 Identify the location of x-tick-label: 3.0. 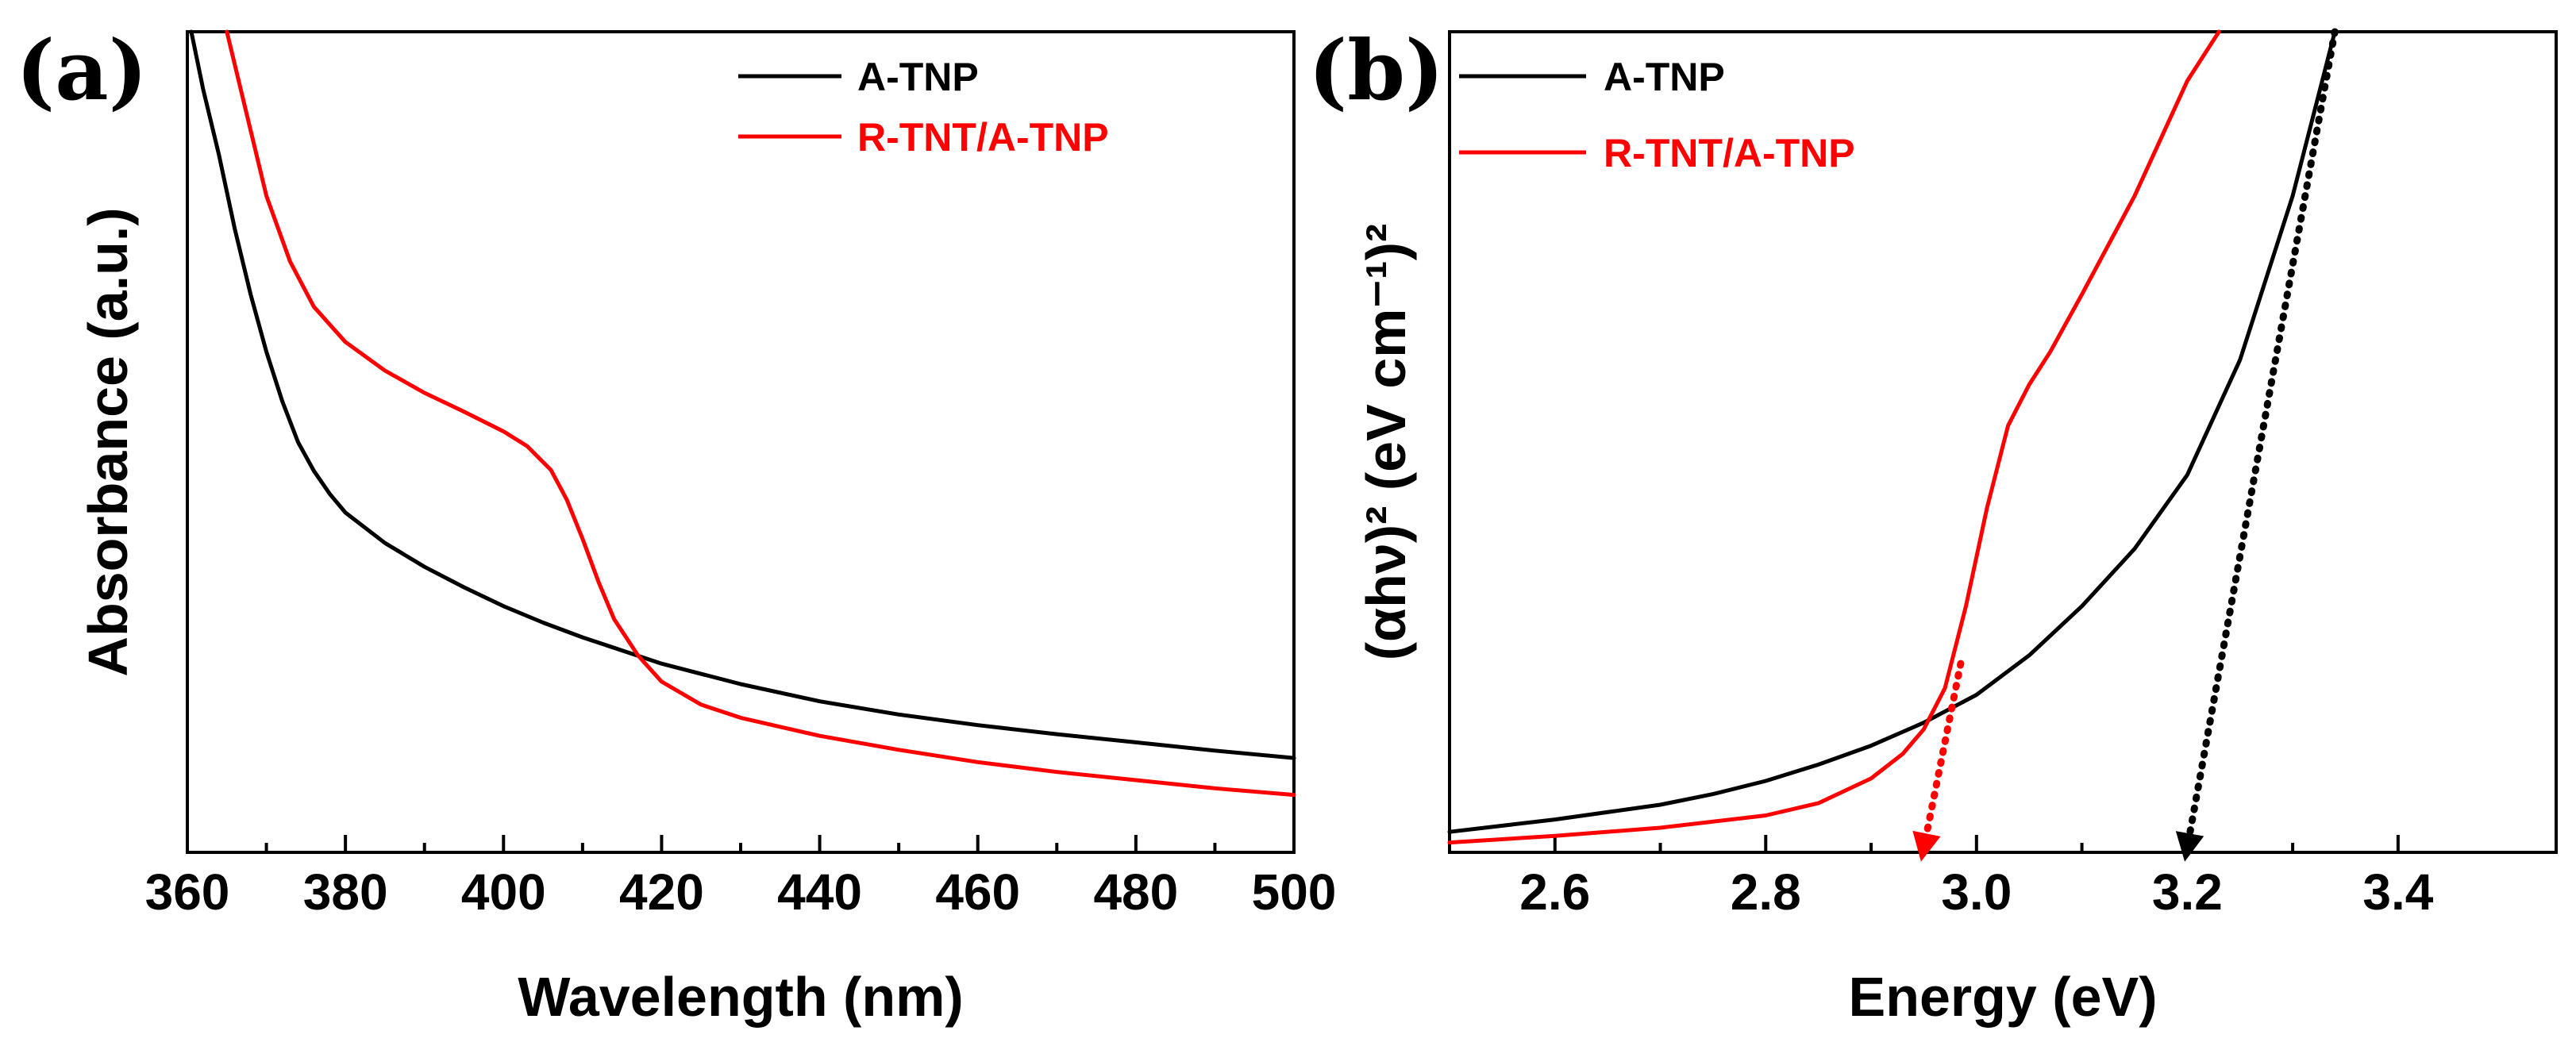
(1976, 892).